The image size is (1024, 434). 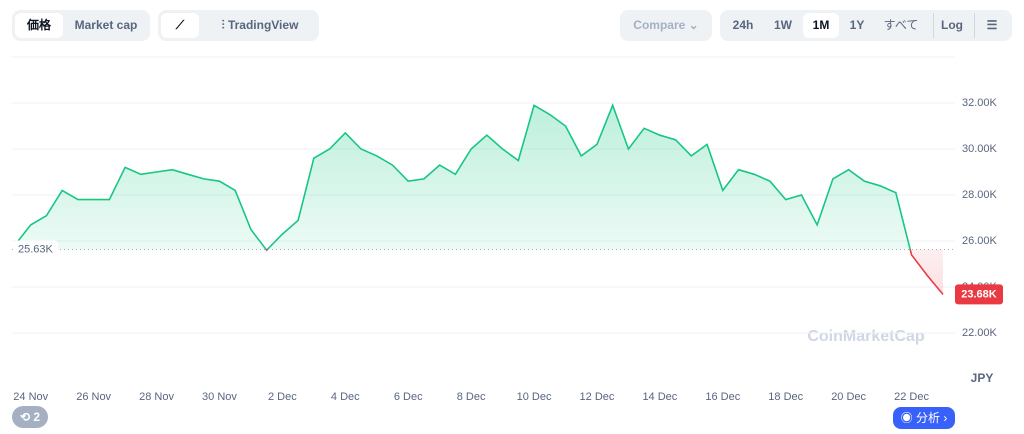 I want to click on range-button: 24h, so click(x=743, y=25).